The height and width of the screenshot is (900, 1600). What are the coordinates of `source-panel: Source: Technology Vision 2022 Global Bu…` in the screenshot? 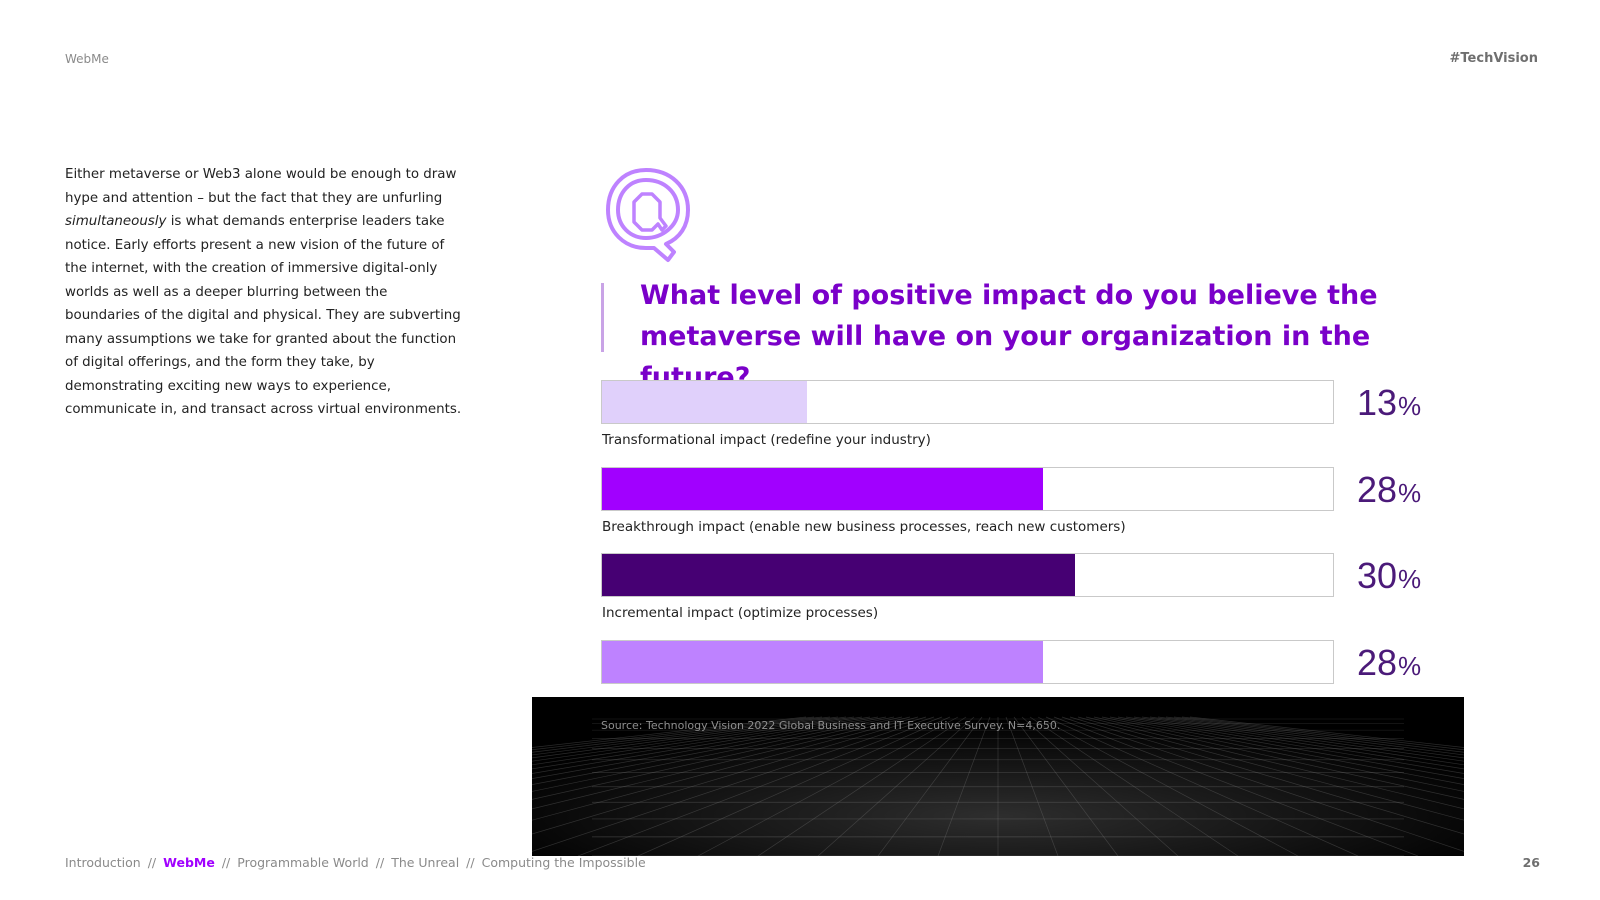 It's located at (998, 776).